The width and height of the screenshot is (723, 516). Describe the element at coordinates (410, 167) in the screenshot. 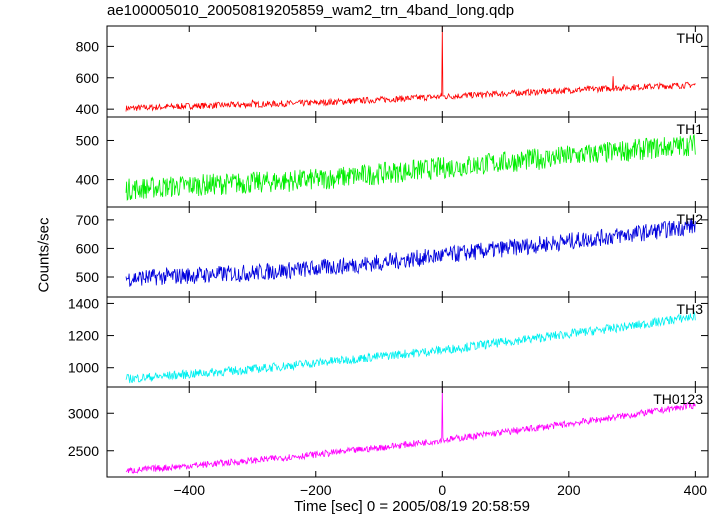

I see `series-line-th1` at that location.